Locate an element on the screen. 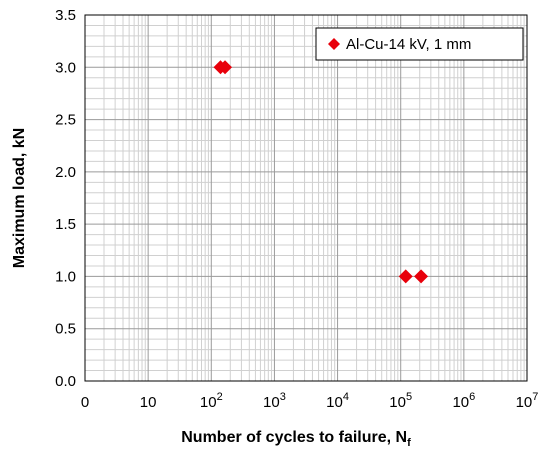 The width and height of the screenshot is (550, 452). x-tick-label: 10⁷ is located at coordinates (527, 401).